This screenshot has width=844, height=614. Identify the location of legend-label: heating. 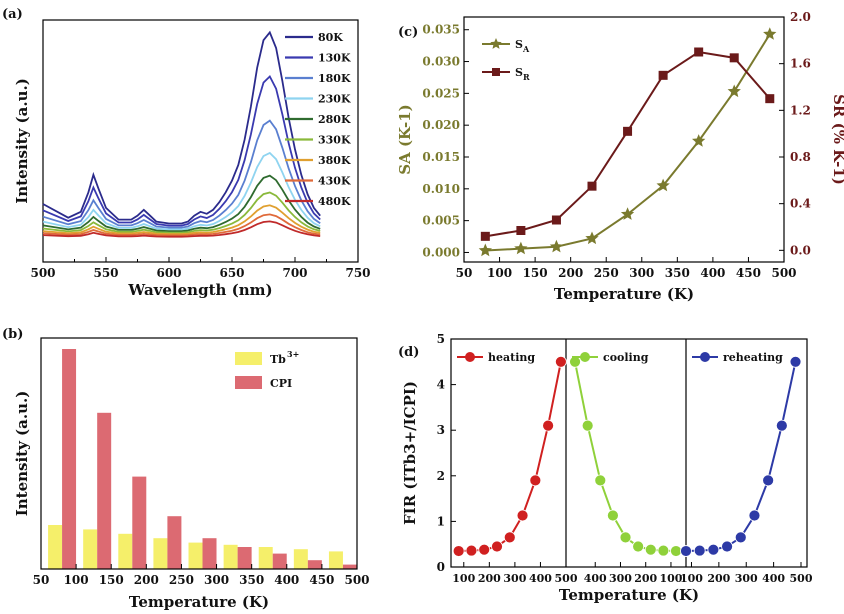
(511, 357).